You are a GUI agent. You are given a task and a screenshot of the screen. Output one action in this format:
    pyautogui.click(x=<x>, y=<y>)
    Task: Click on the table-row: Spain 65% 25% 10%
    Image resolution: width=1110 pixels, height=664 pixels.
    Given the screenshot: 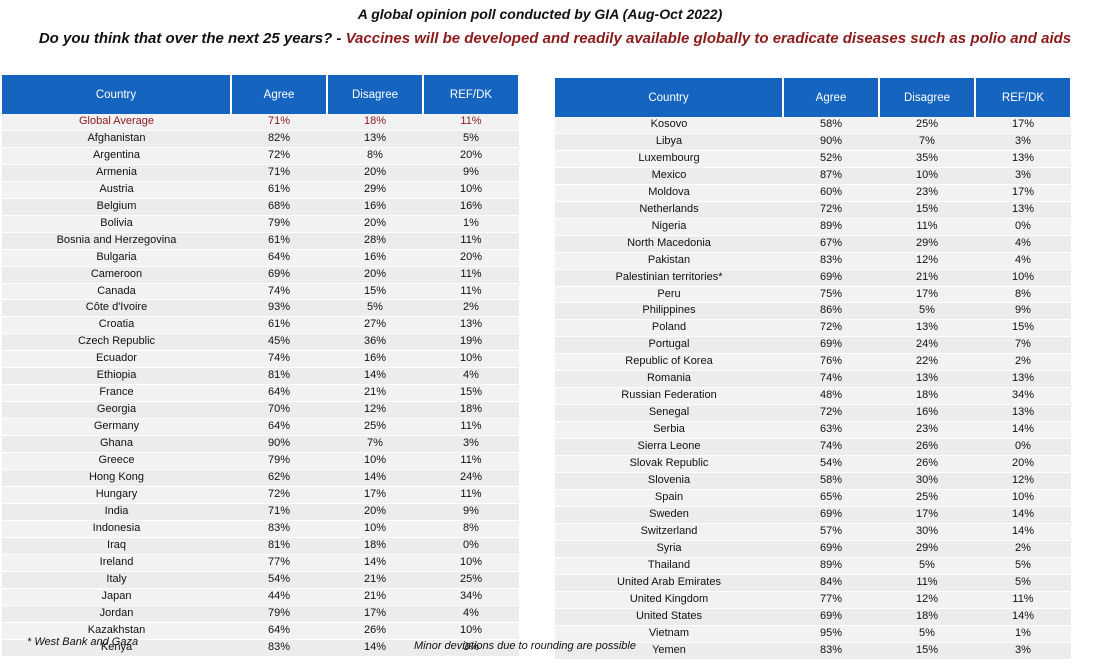 What is the action you would take?
    pyautogui.click(x=813, y=498)
    